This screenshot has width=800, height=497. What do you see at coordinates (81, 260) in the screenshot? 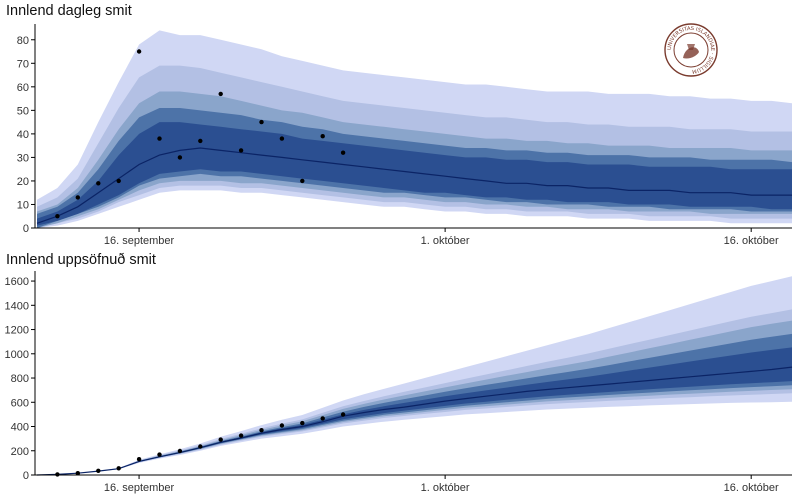
I see `chart-title-cumulative: Innlend uppsöfnuð smit` at bounding box center [81, 260].